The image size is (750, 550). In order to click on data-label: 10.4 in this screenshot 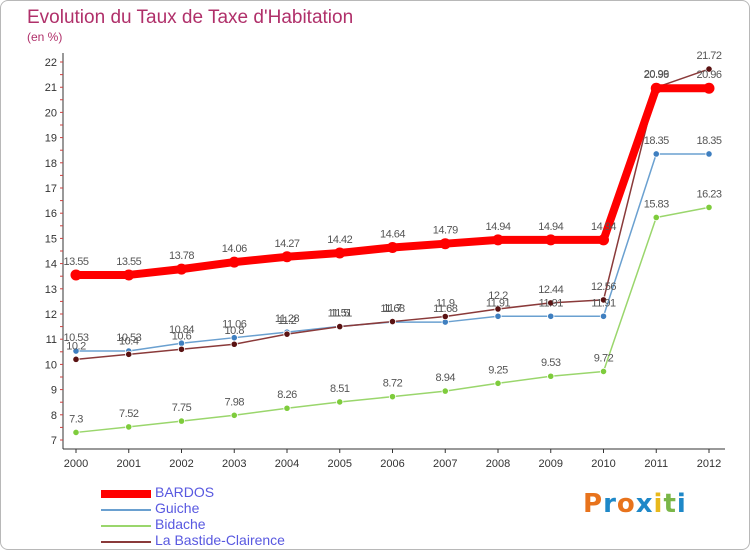, I will do `click(129, 341)`.